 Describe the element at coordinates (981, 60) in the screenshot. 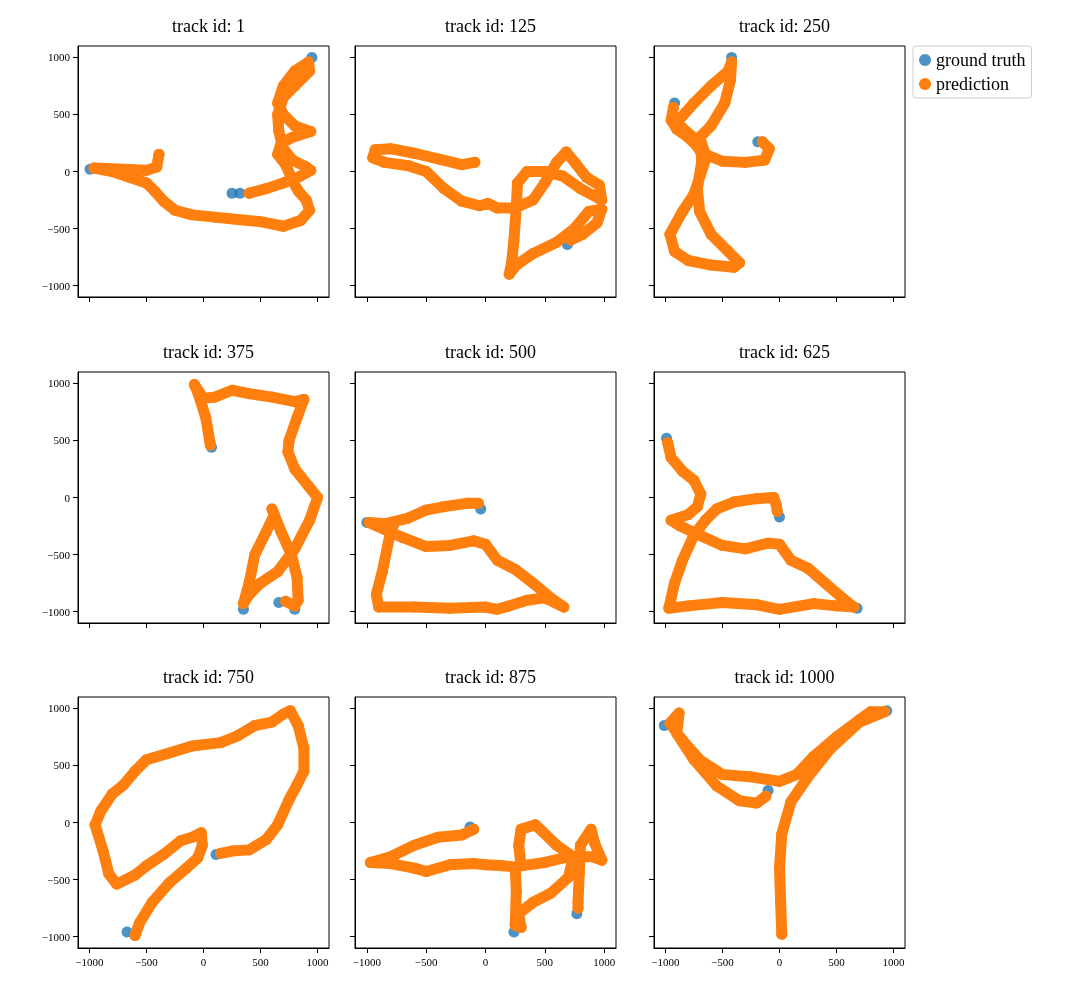

I see `legend-label: ground truth` at that location.